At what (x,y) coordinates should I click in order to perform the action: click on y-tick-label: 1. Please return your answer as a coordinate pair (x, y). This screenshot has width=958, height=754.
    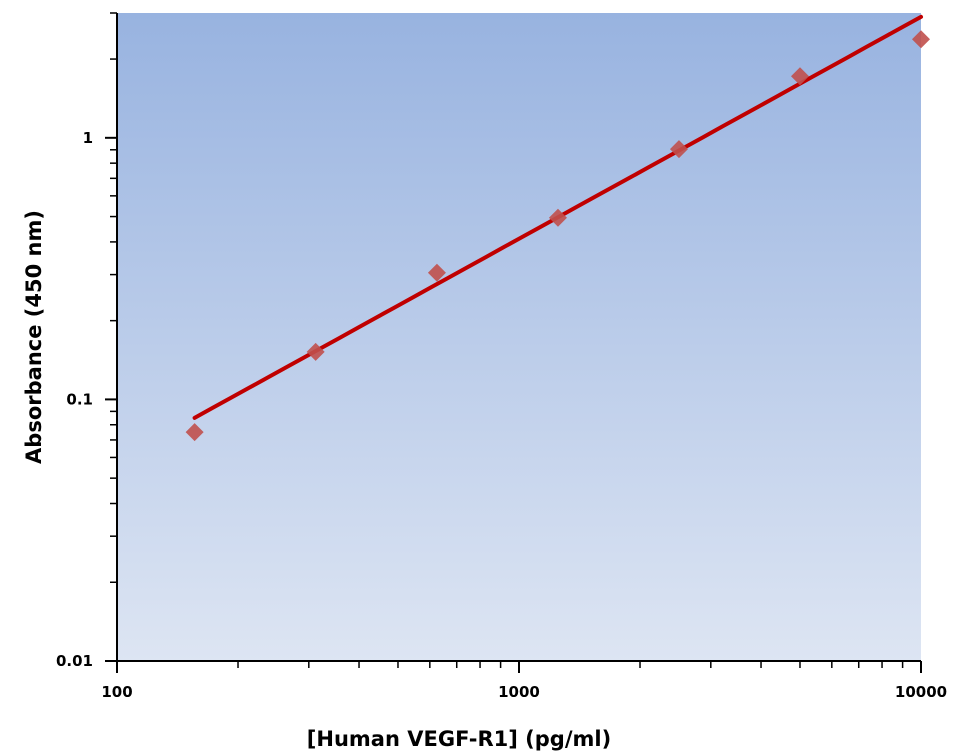
    Looking at the image, I should click on (88, 138).